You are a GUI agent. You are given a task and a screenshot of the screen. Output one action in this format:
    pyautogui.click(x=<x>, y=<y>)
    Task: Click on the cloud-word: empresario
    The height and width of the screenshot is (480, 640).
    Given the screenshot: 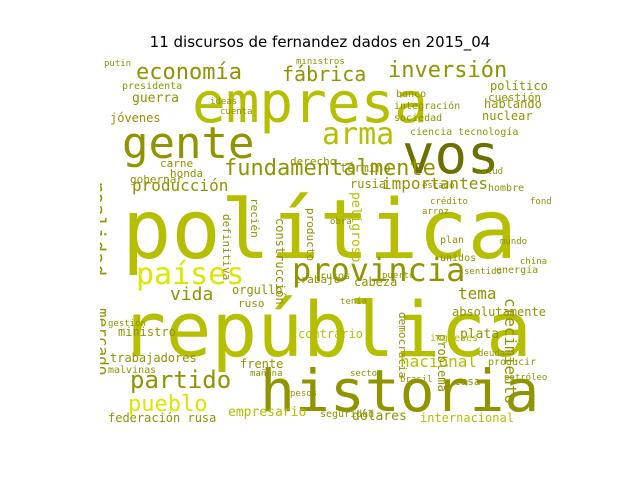 What is the action you would take?
    pyautogui.click(x=267, y=412)
    